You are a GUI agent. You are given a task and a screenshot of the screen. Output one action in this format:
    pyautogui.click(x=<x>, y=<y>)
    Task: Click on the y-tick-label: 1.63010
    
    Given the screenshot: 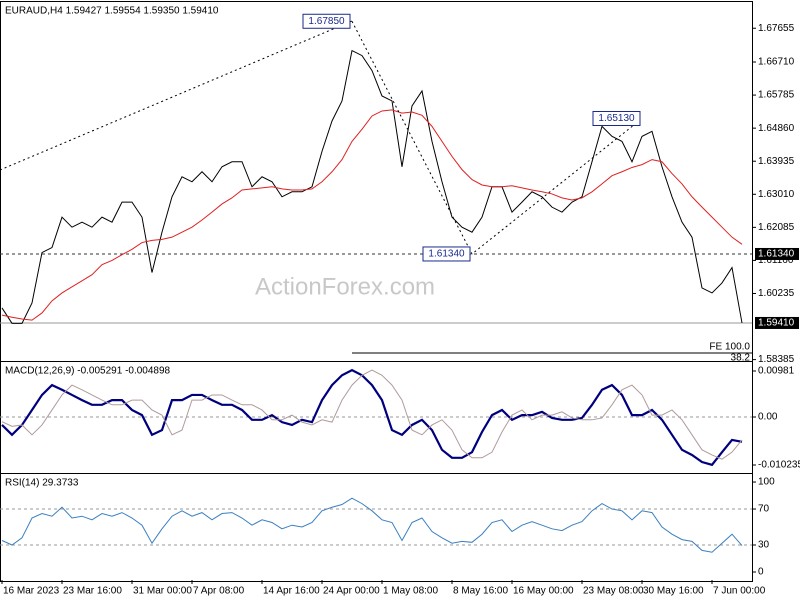 What is the action you would take?
    pyautogui.click(x=776, y=194)
    